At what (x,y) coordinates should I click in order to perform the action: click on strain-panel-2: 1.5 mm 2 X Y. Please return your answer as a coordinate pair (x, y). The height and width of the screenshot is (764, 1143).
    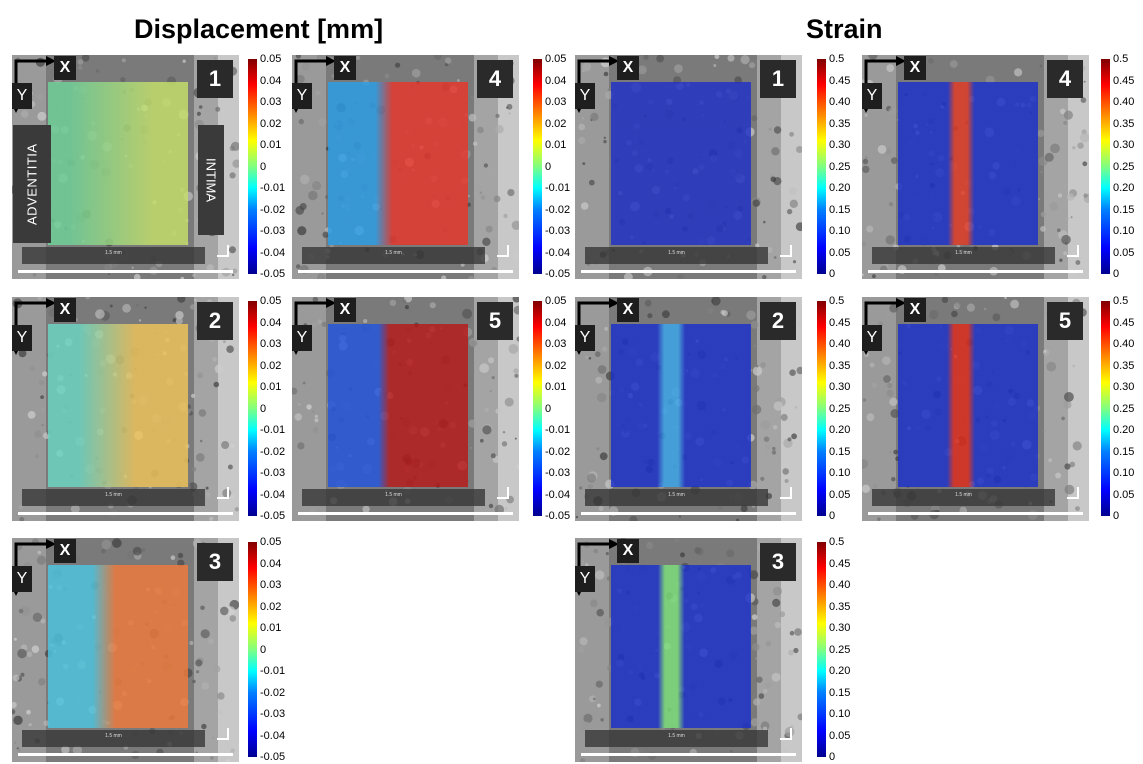
    Looking at the image, I should click on (688, 409).